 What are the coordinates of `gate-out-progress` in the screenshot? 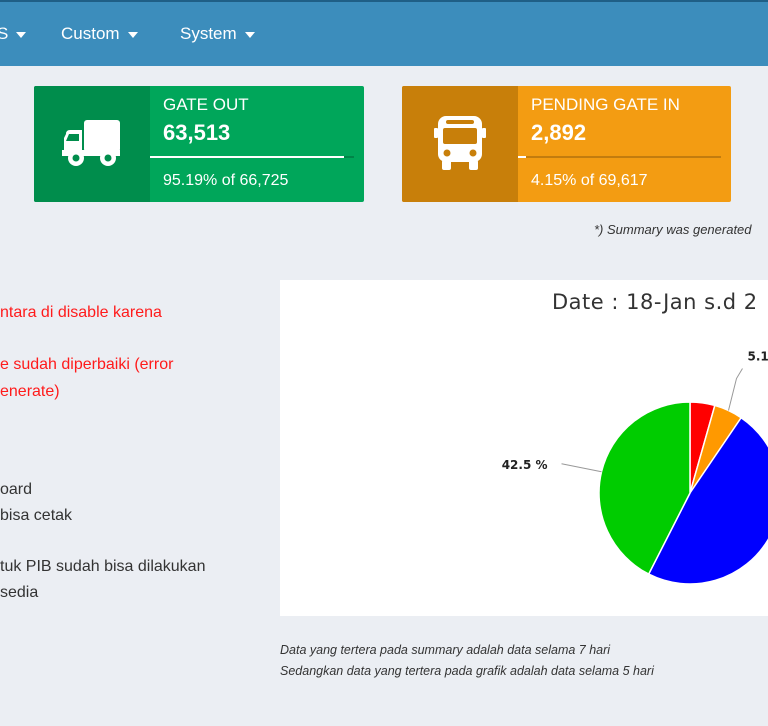 It's located at (252, 157).